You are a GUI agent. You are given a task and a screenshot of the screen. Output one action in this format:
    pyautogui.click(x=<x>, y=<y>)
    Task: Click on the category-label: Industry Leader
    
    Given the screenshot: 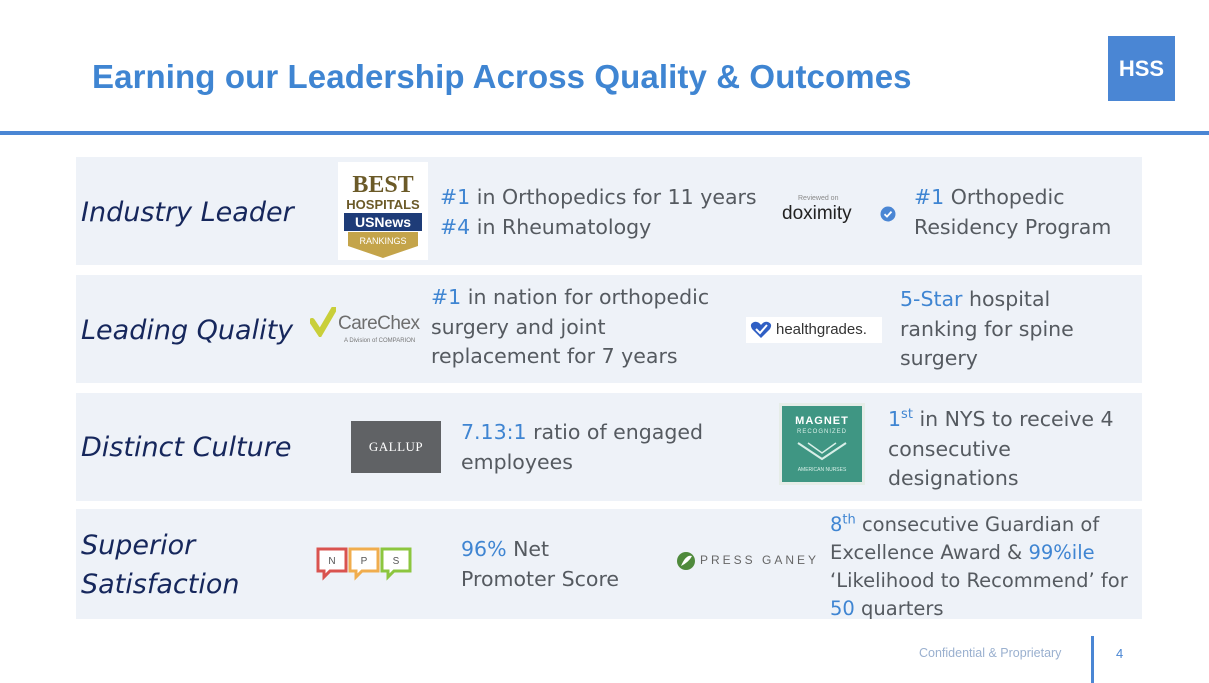 What is the action you would take?
    pyautogui.click(x=187, y=212)
    